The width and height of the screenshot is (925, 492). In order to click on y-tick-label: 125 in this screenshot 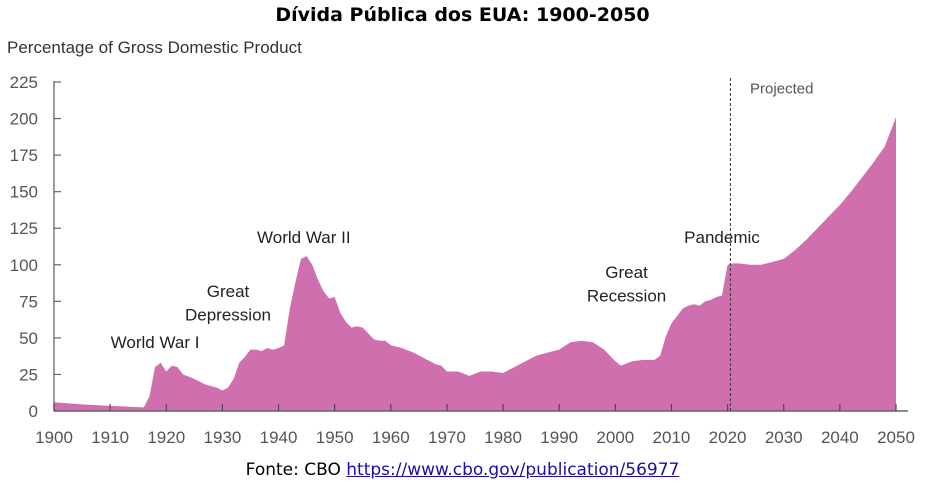, I will do `click(24, 228)`.